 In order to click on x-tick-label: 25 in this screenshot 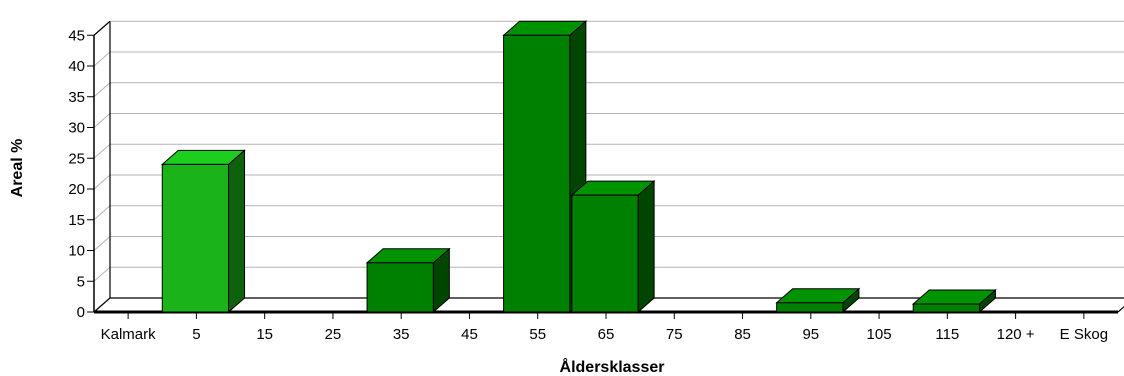, I will do `click(333, 334)`.